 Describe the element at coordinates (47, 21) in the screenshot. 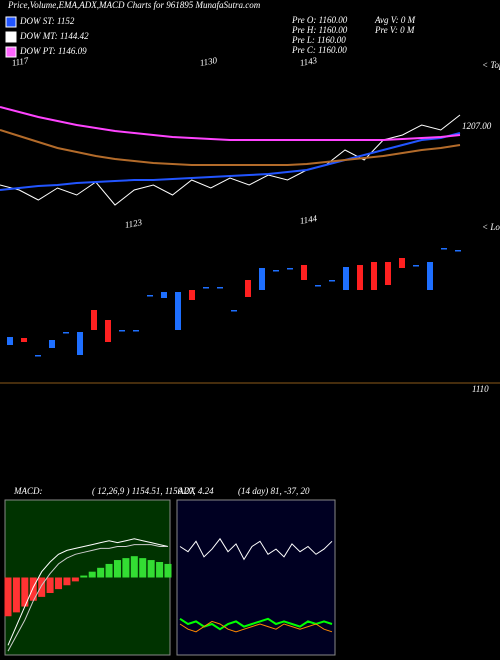

I see `legend-label: DOW ST: 1152` at that location.